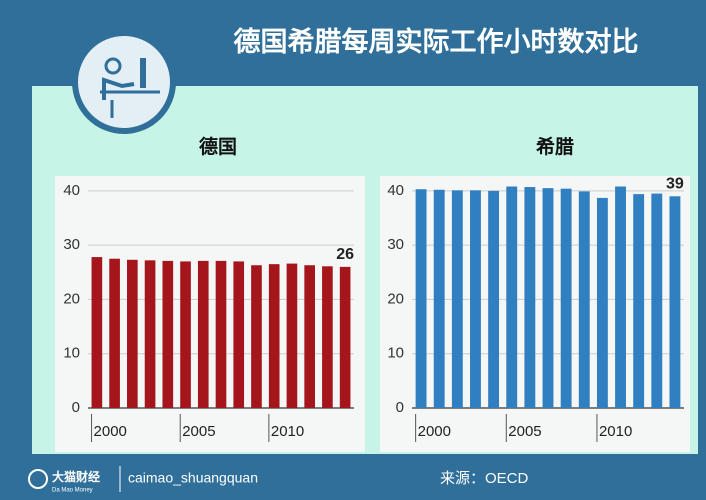 This screenshot has height=500, width=706. Describe the element at coordinates (555, 146) in the screenshot. I see `chart-title: 希腊` at that location.